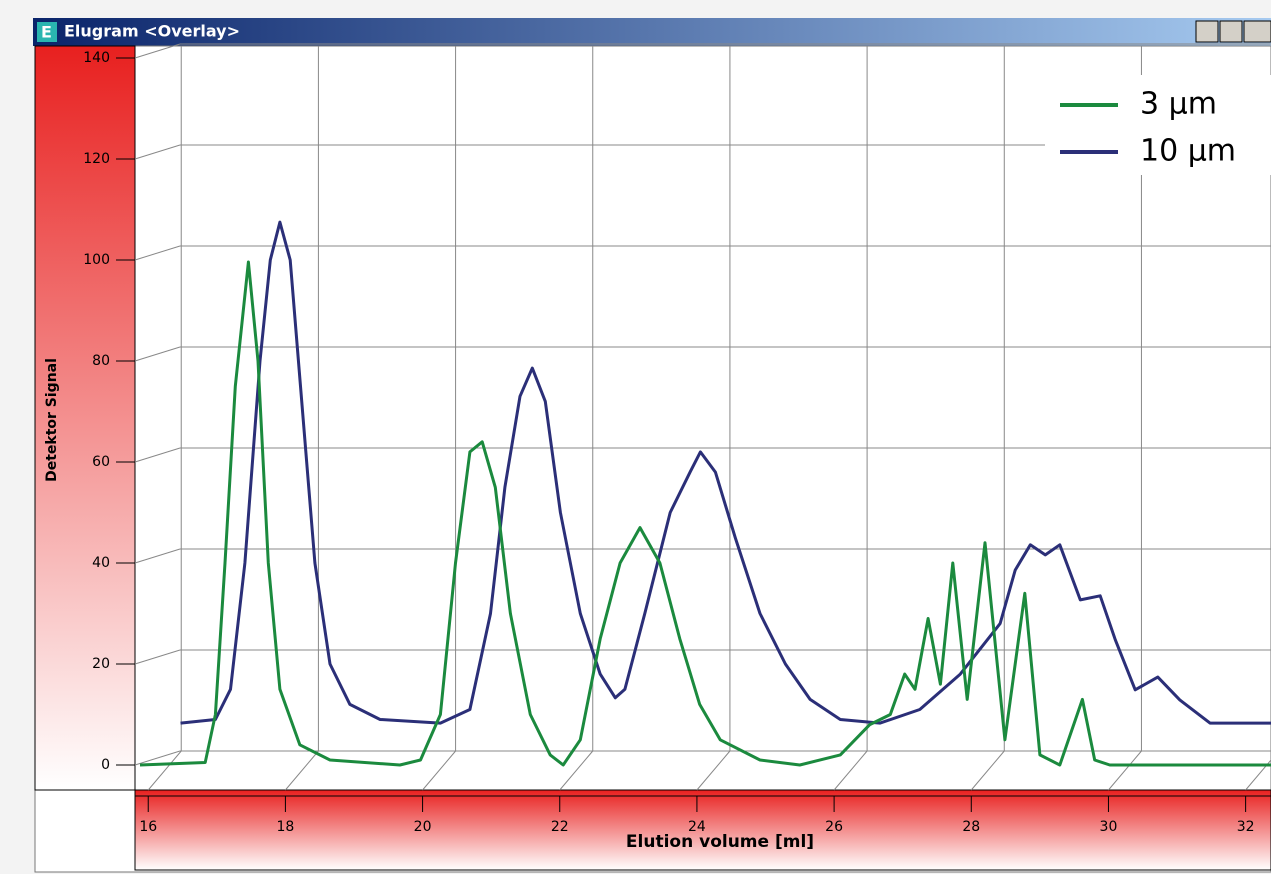 The height and width of the screenshot is (878, 1271). Describe the element at coordinates (1257, 31) in the screenshot. I see `close-button` at that location.